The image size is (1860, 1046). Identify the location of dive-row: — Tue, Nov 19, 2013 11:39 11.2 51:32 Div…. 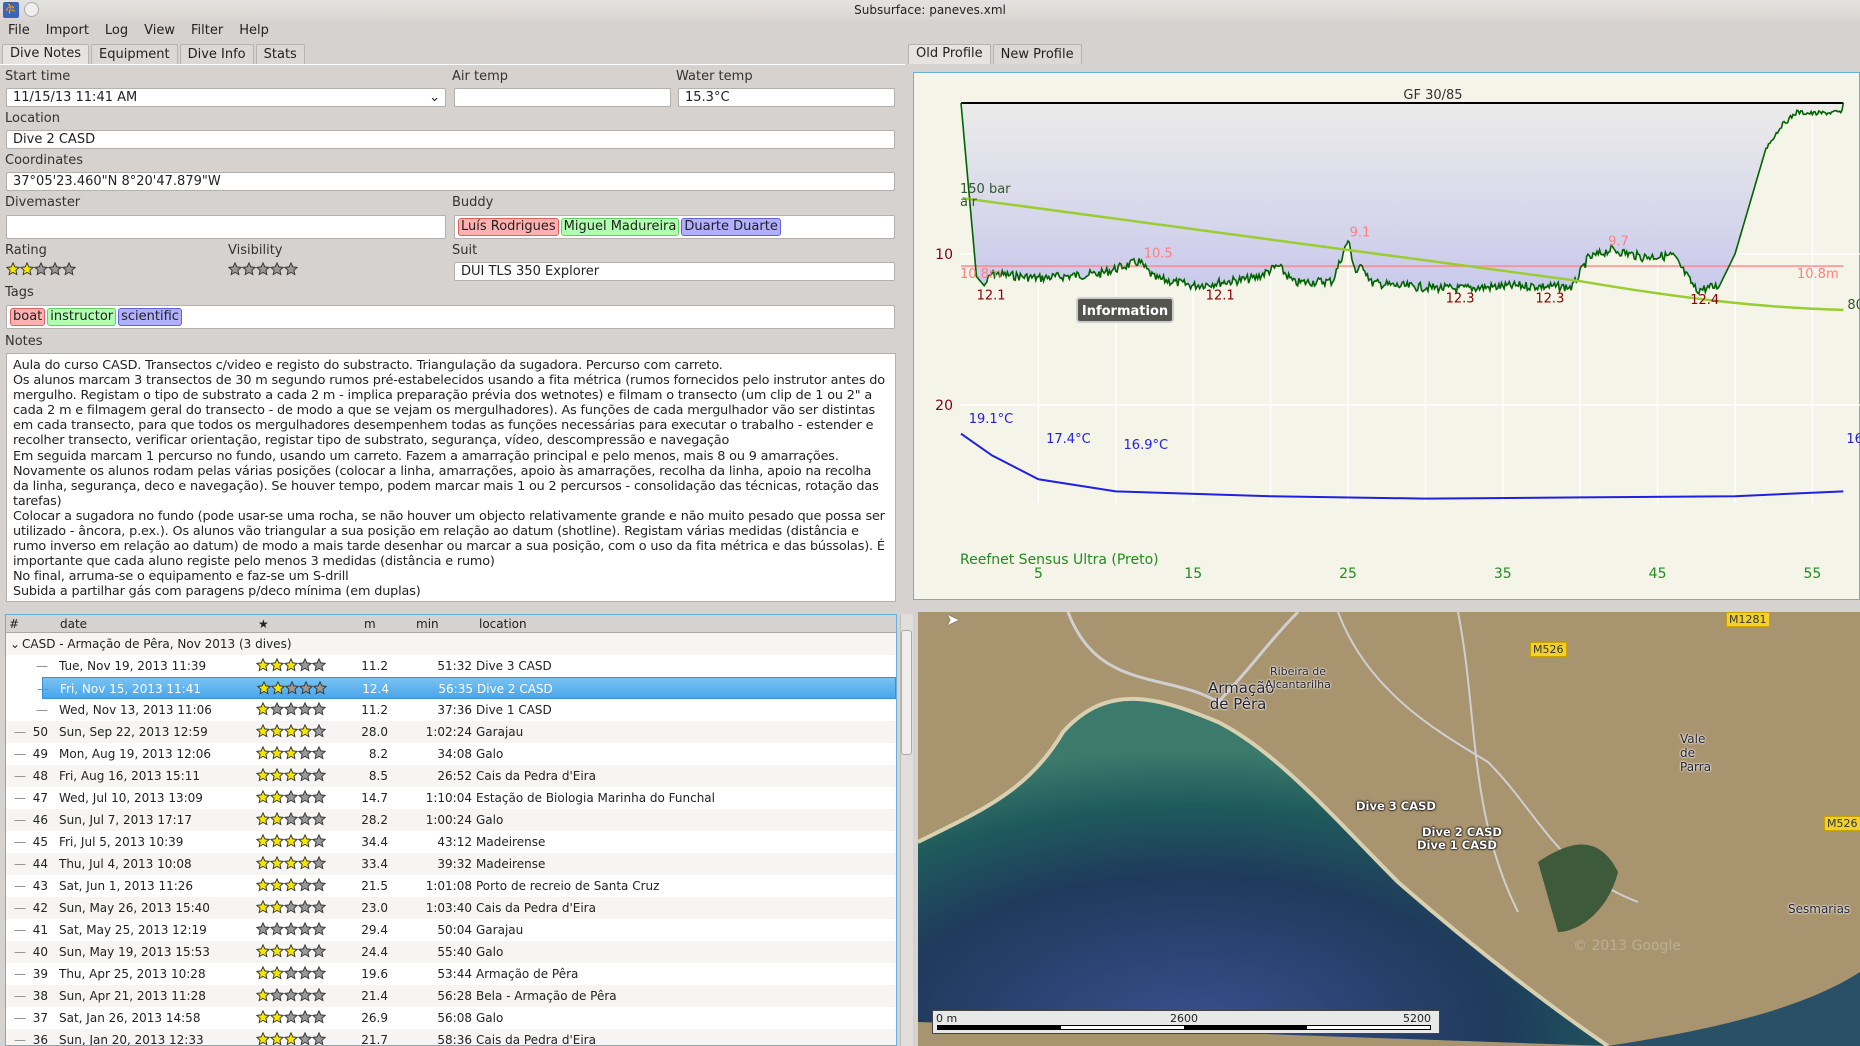
(451, 666).